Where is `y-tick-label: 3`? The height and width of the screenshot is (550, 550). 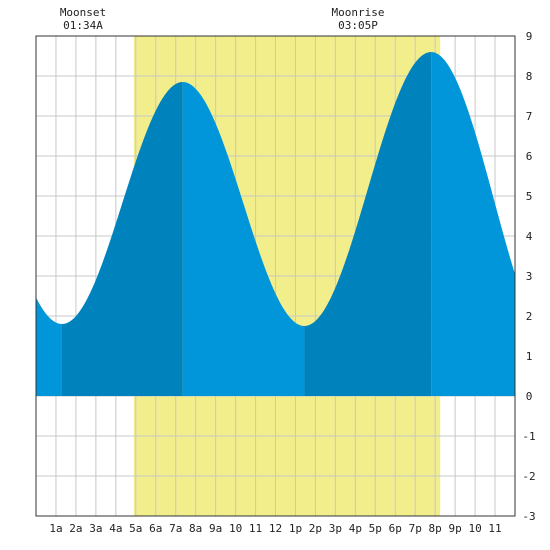 y-tick-label: 3 is located at coordinates (529, 276).